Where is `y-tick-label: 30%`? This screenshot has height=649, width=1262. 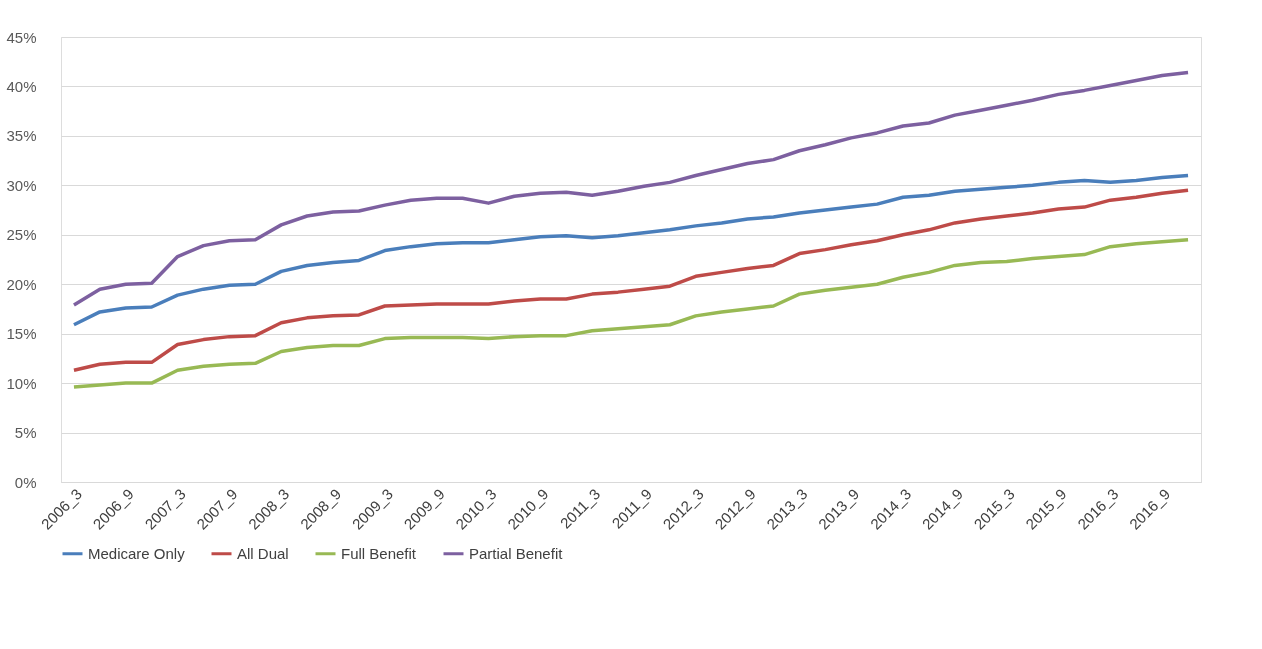 y-tick-label: 30% is located at coordinates (21, 185).